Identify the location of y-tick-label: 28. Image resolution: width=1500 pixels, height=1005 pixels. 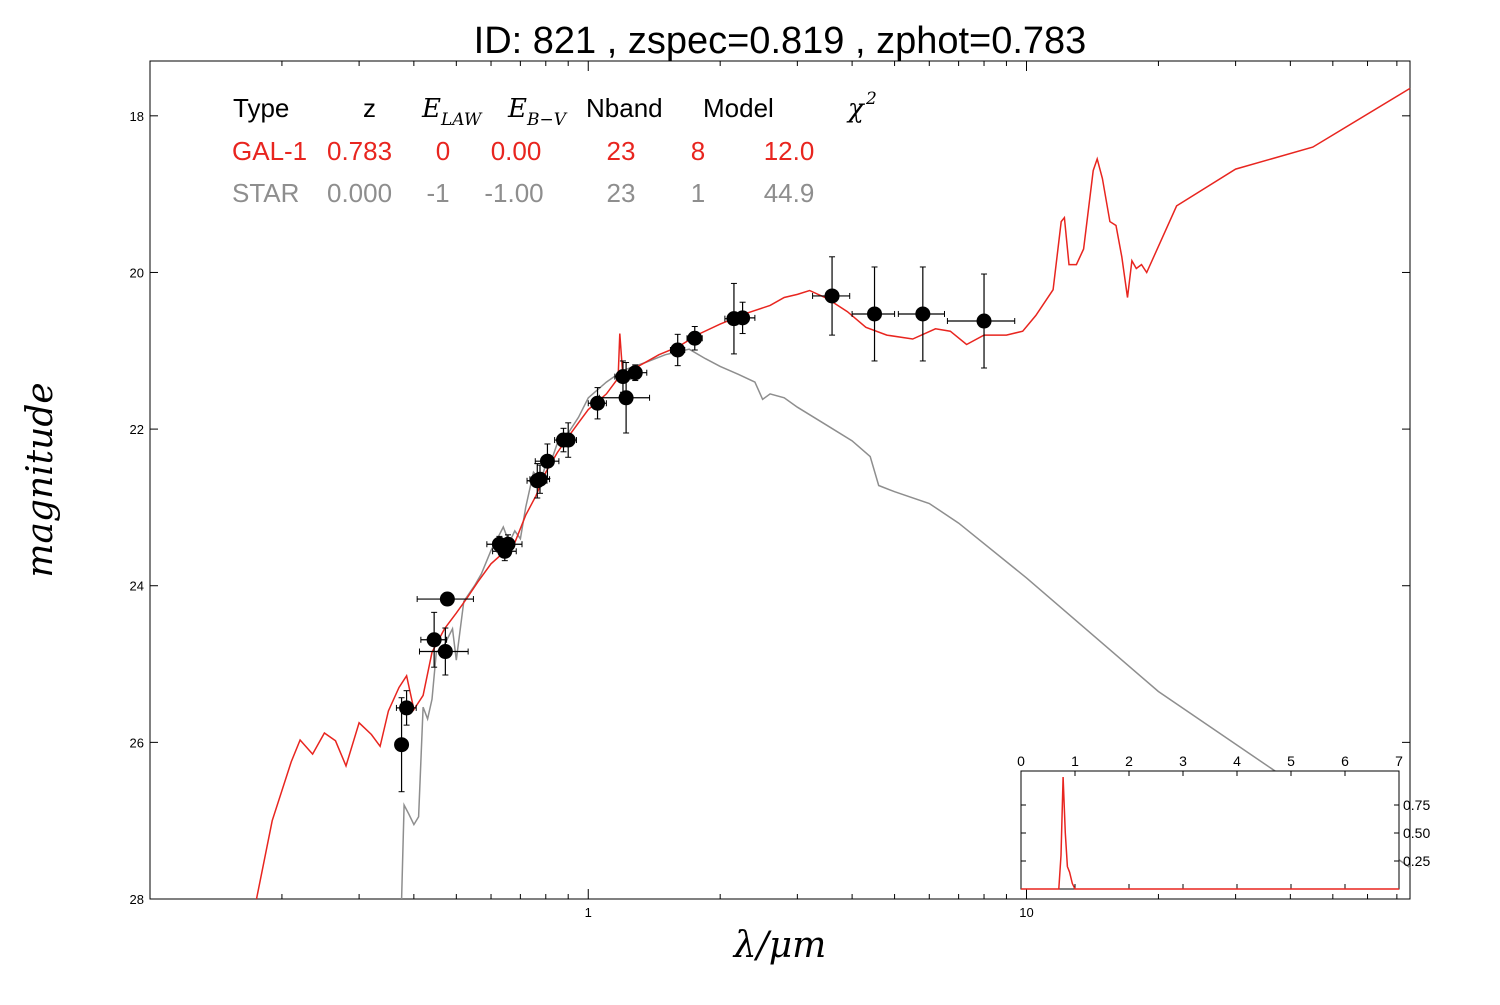
(137, 899).